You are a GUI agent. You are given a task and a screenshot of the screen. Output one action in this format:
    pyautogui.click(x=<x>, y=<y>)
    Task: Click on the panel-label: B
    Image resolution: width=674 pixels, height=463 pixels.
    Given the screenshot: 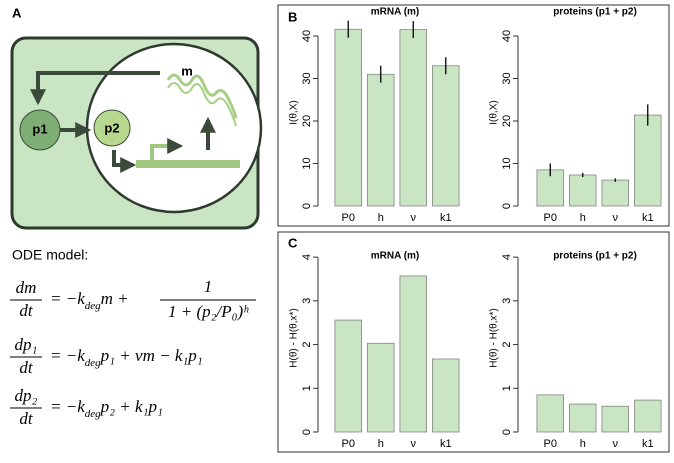 What is the action you would take?
    pyautogui.click(x=292, y=16)
    